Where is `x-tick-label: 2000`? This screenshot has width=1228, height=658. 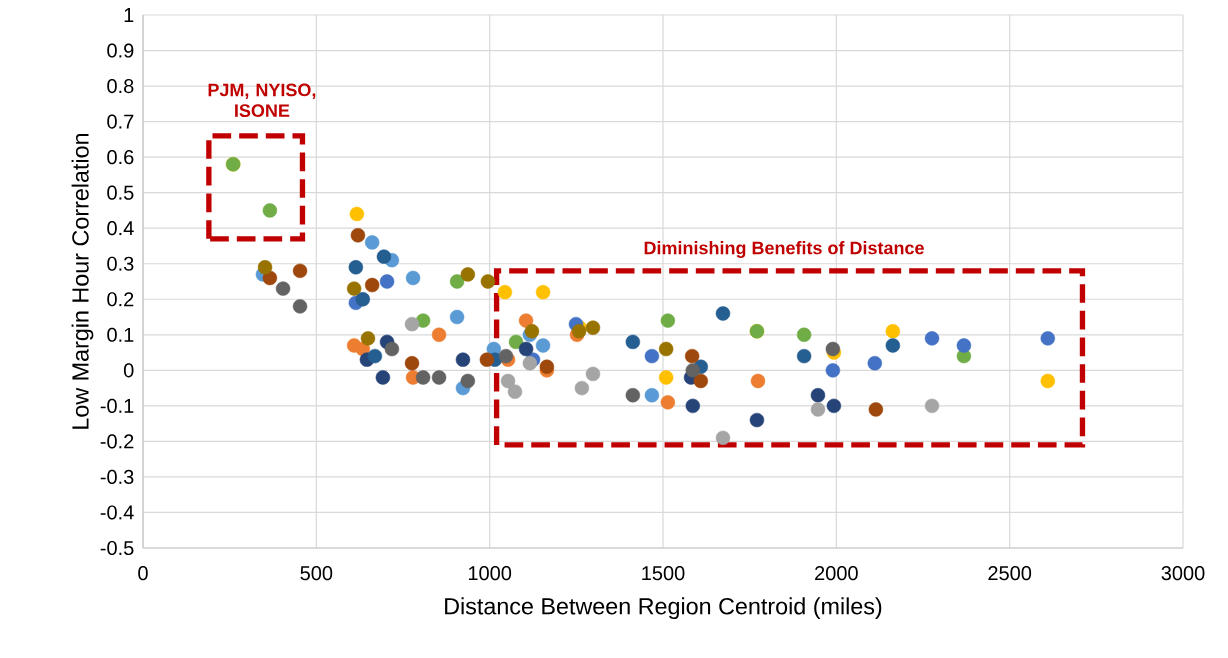 x-tick-label: 2000 is located at coordinates (836, 573).